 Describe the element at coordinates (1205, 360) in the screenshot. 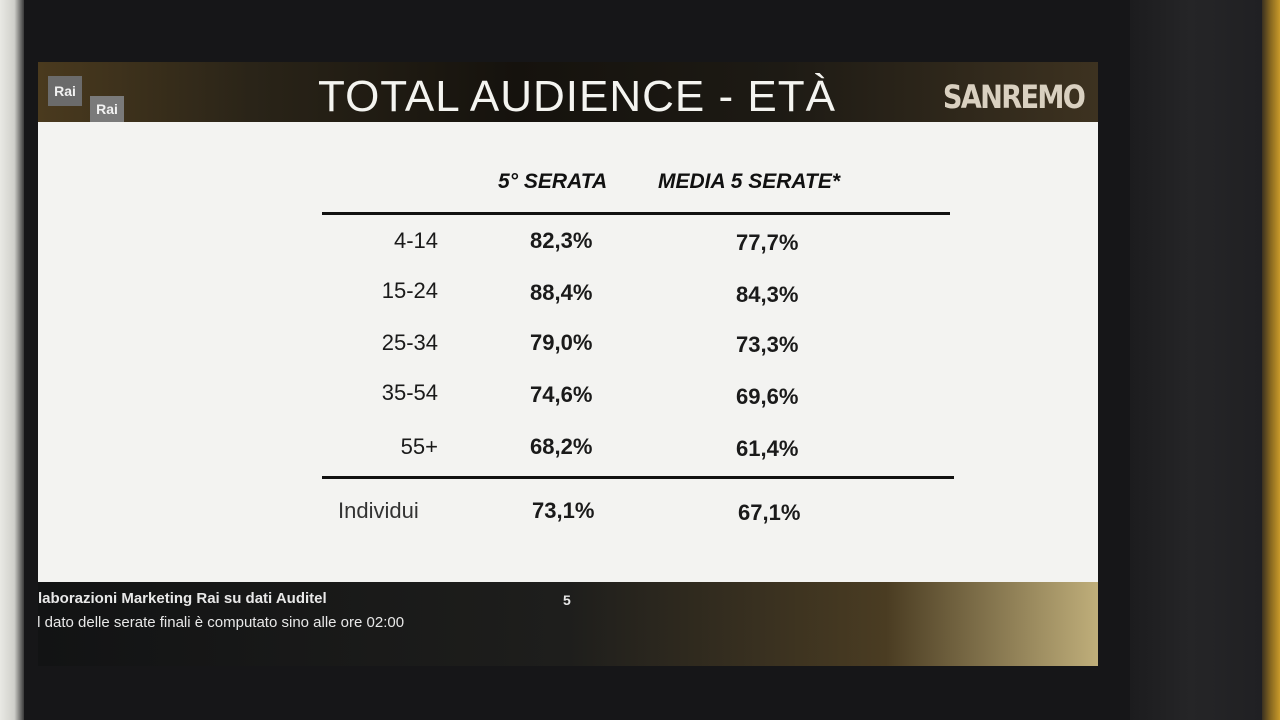

I see `monitor-bezel` at that location.